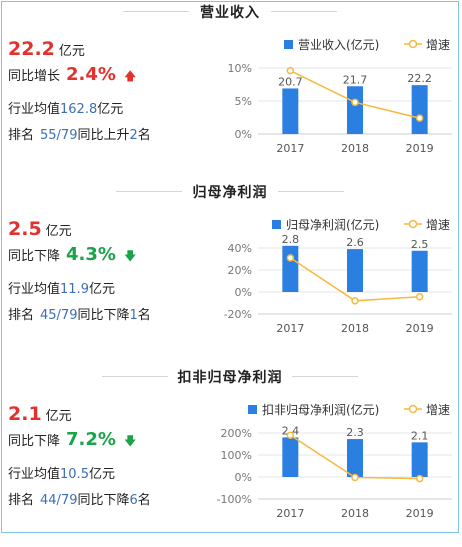 This screenshot has width=462, height=547. I want to click on chart-legend: 扣非归母净利润(亿元) 增速, so click(349, 409).